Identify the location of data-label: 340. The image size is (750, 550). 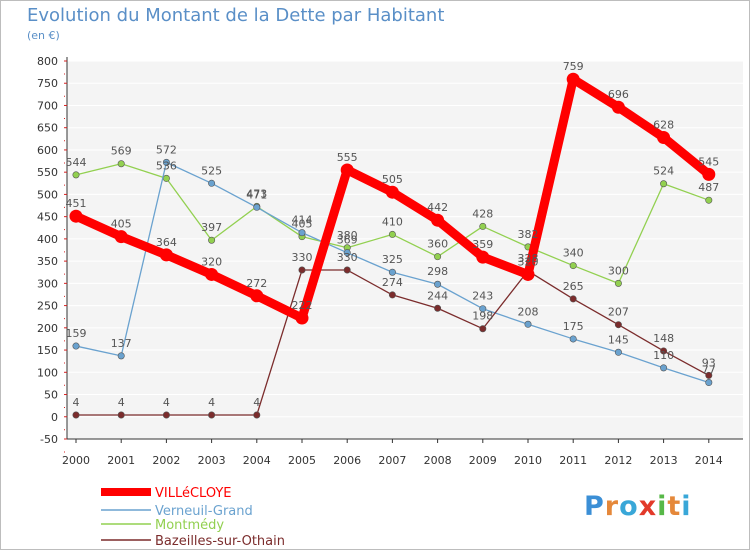
(573, 253).